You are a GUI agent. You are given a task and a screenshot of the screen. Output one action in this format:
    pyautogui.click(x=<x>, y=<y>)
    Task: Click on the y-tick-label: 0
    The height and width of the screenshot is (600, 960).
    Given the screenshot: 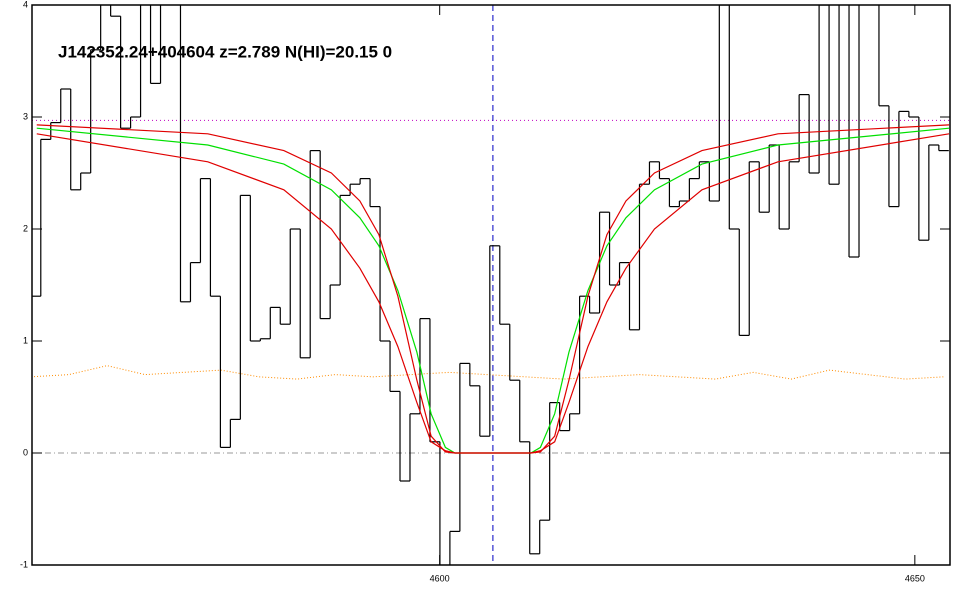 What is the action you would take?
    pyautogui.click(x=25, y=452)
    